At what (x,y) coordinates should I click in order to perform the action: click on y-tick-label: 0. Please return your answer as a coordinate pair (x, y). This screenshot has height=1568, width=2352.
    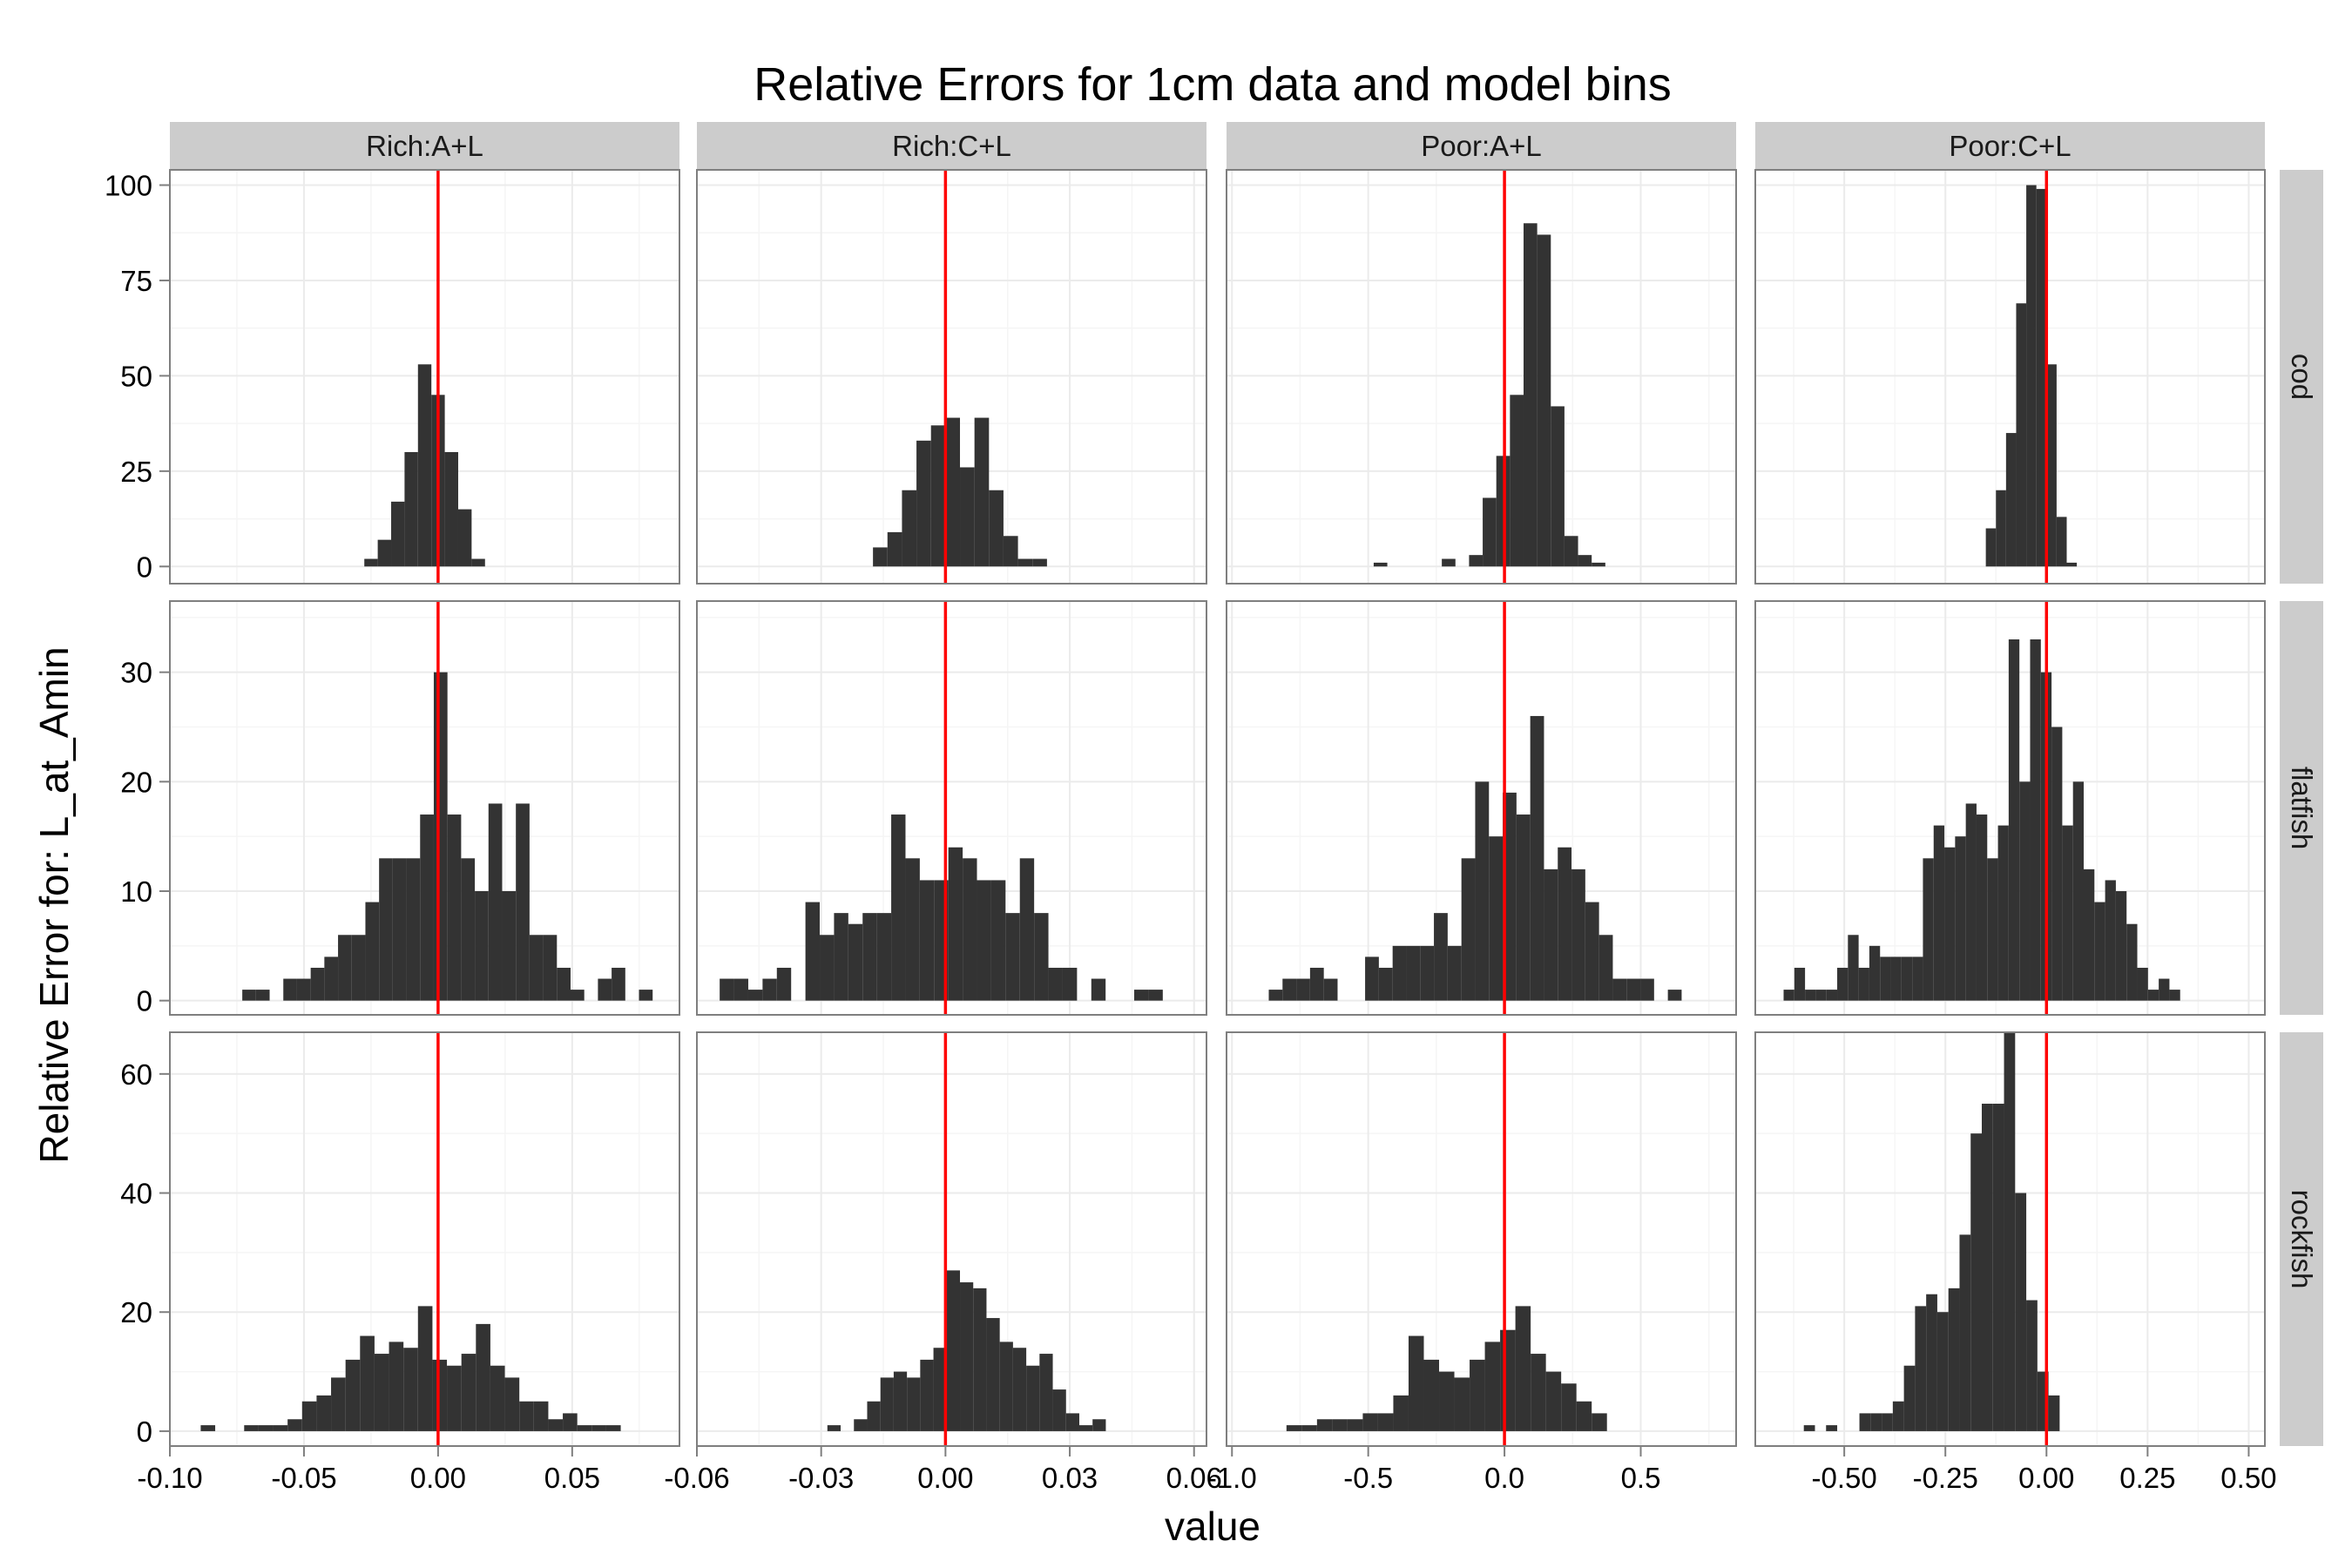
    Looking at the image, I should click on (145, 567).